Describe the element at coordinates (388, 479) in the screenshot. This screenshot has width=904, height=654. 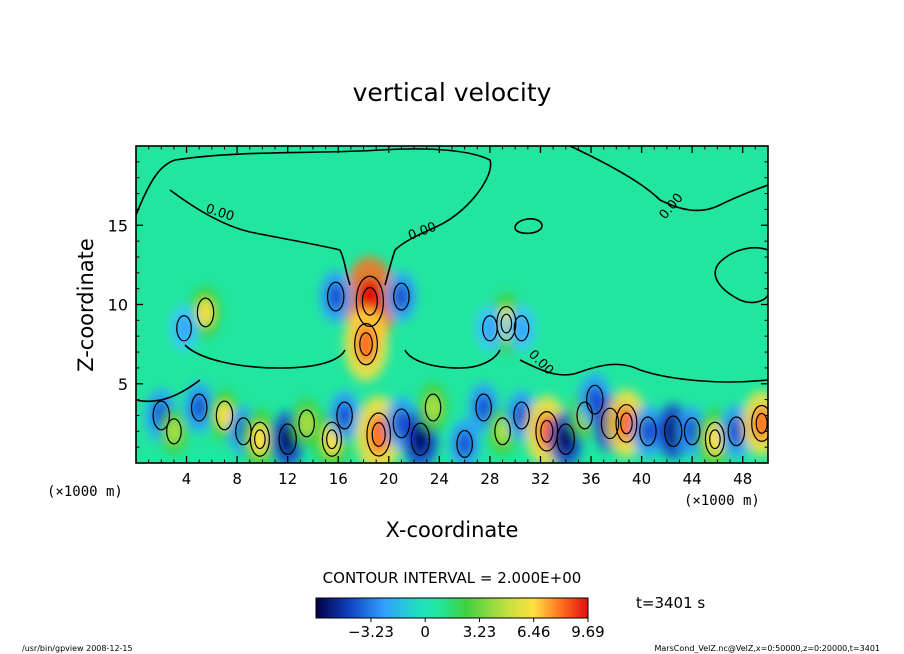
I see `x-tick-label: 20` at that location.